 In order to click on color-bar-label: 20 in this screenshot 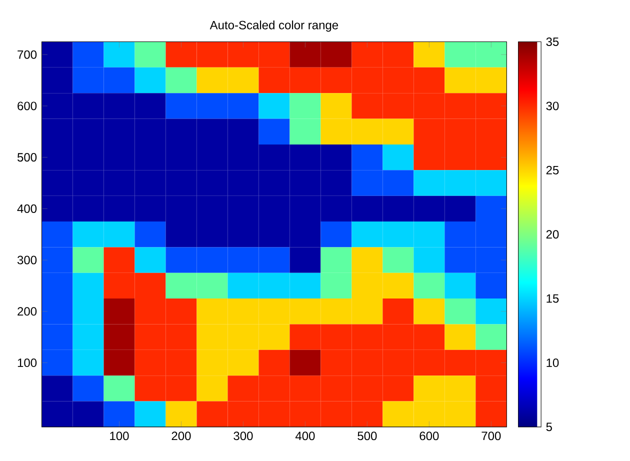, I will do `click(552, 234)`.